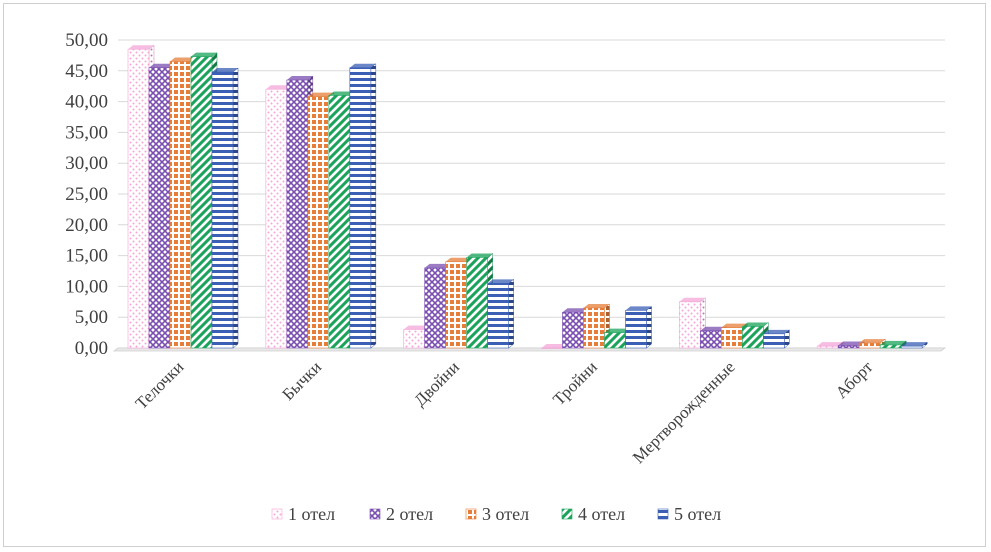 This screenshot has height=552, width=991. Describe the element at coordinates (160, 385) in the screenshot. I see `x-tick-label: Телочки` at that location.